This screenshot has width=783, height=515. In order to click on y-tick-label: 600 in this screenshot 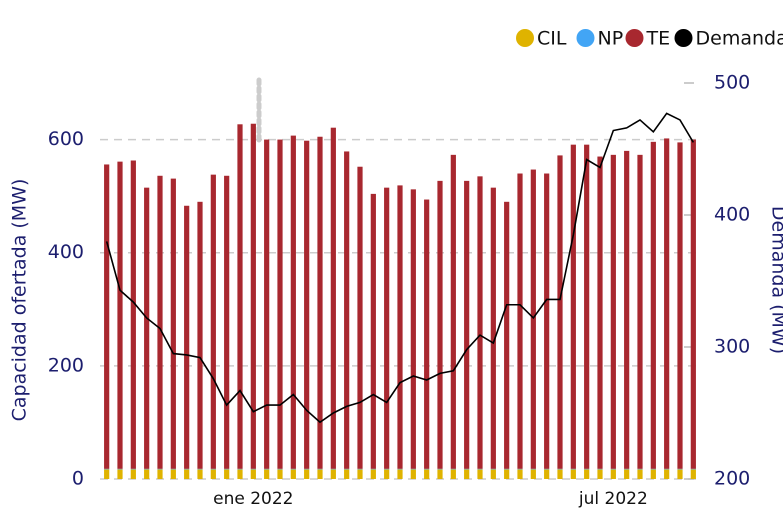, I will do `click(66, 139)`.